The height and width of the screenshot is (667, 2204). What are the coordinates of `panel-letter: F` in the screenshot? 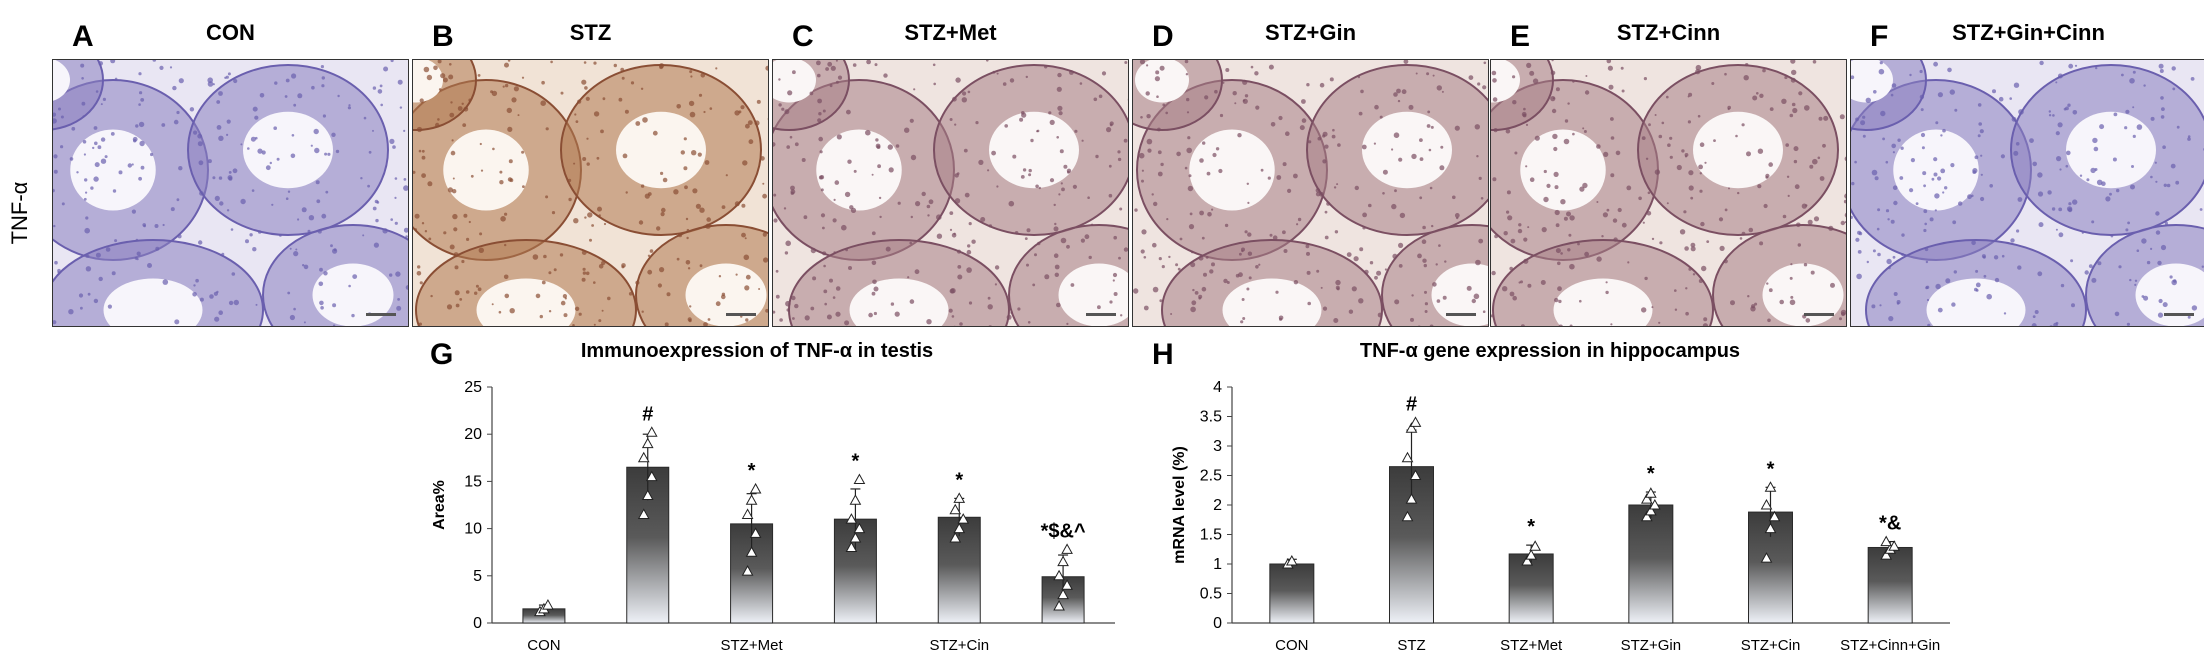 It's located at (1879, 36).